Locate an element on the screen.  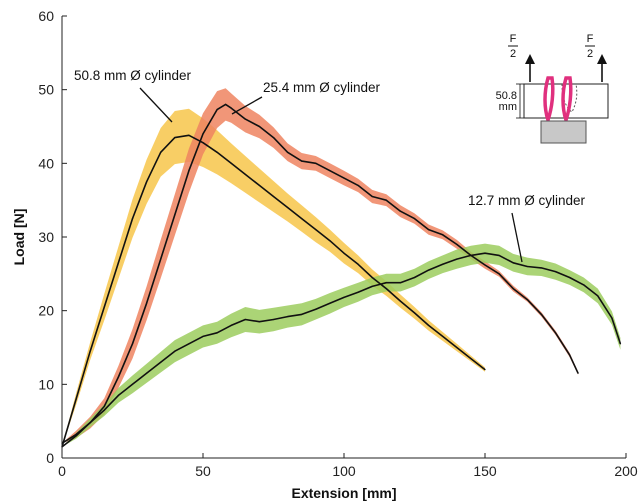
dimension-value: 50.8 is located at coordinates (506, 96).